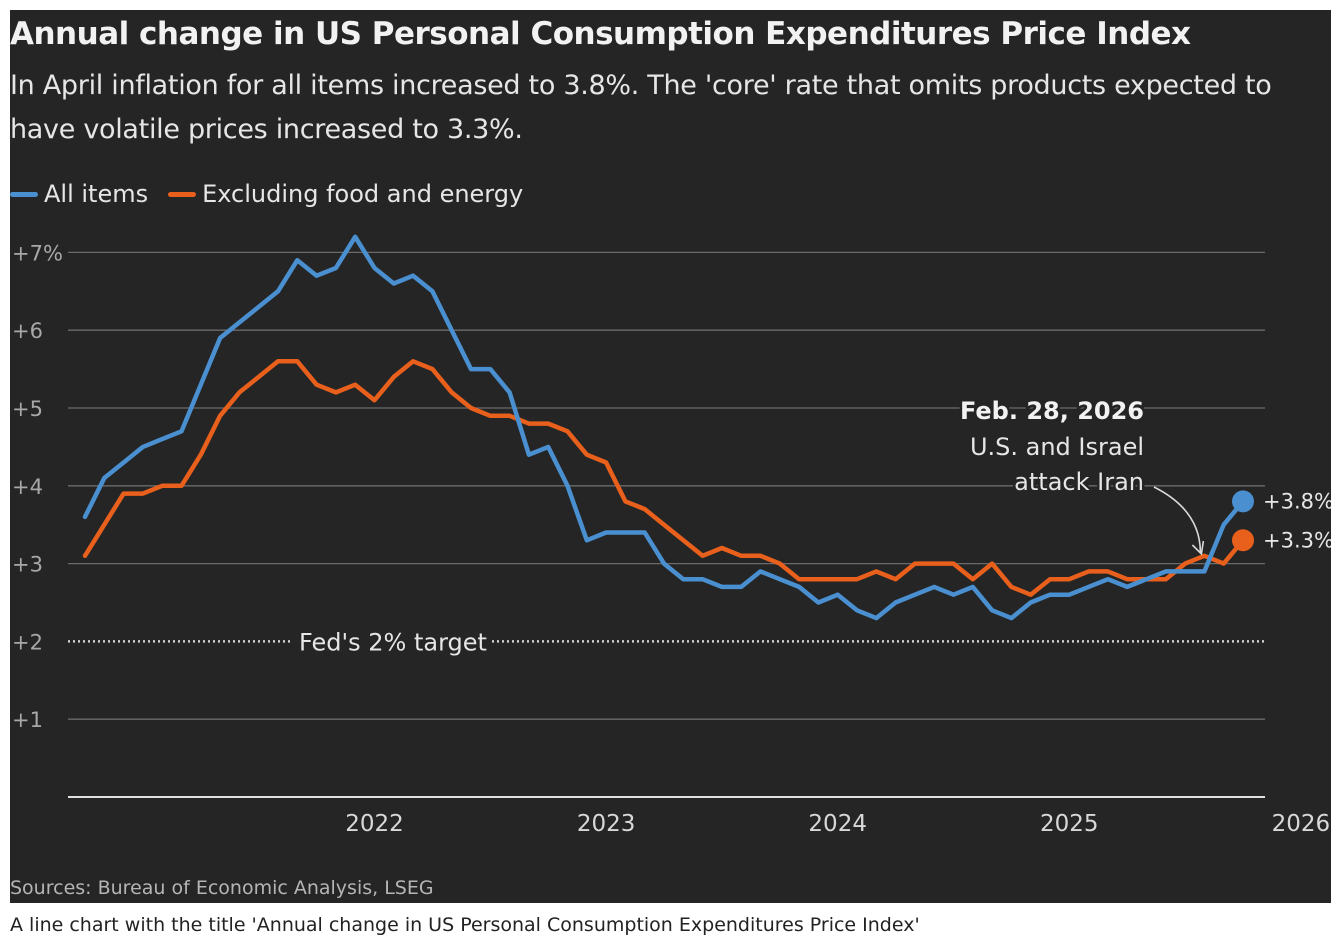 This screenshot has height=942, width=1341. Describe the element at coordinates (1069, 824) in the screenshot. I see `x-tick-label: 2025` at that location.